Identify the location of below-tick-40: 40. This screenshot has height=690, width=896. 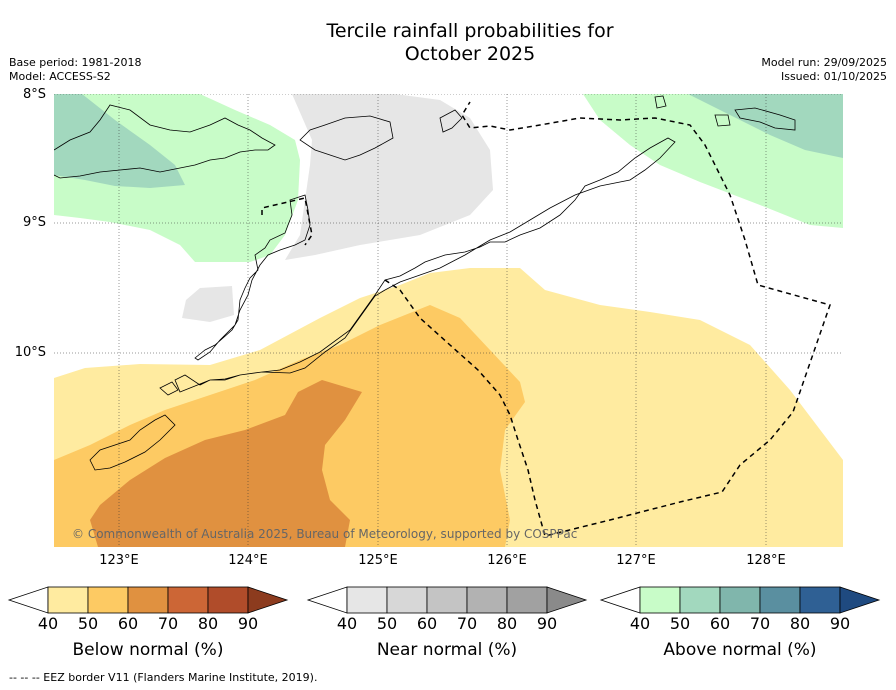
(48, 623).